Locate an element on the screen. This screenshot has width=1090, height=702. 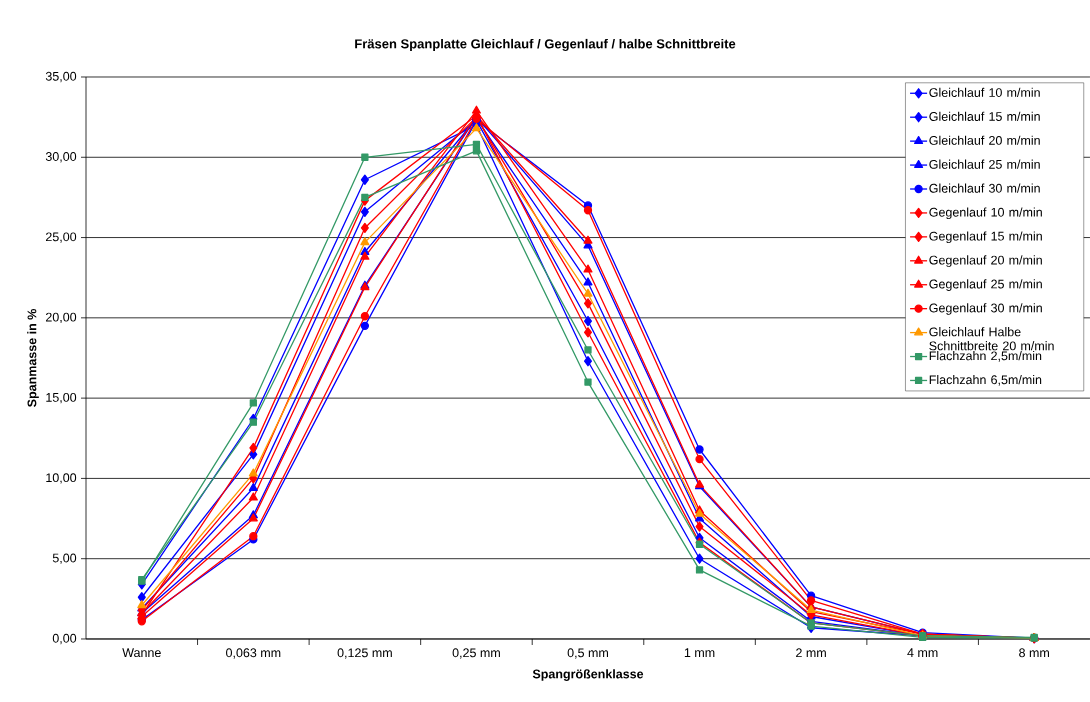
y-tick-label: 35,00 is located at coordinates (61, 77).